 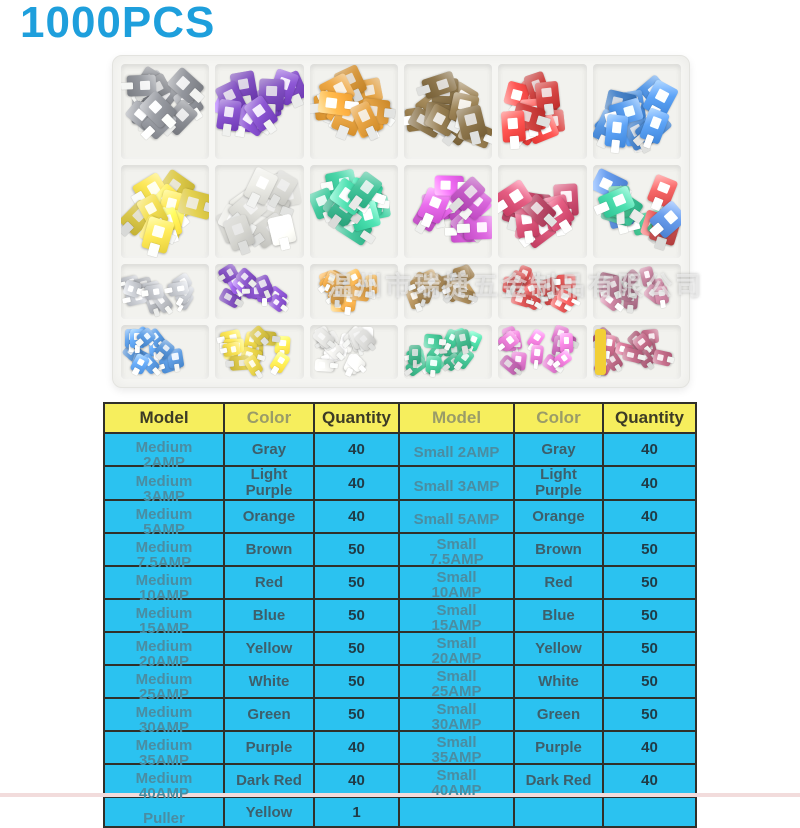 What do you see at coordinates (448, 111) in the screenshot?
I see `brown-medium-fuses` at bounding box center [448, 111].